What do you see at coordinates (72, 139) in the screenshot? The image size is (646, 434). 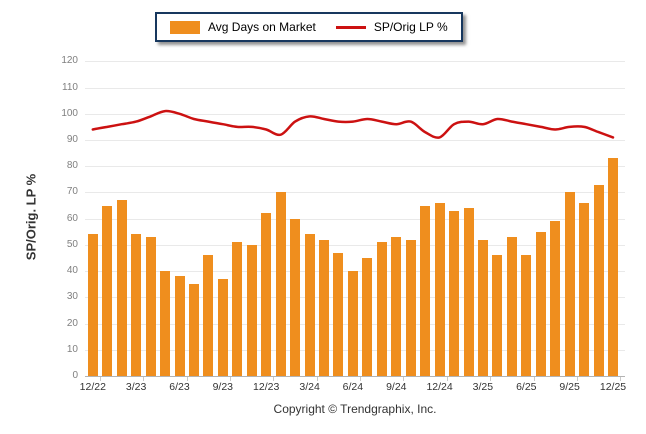 I see `y-axis-tick-label: 90` at bounding box center [72, 139].